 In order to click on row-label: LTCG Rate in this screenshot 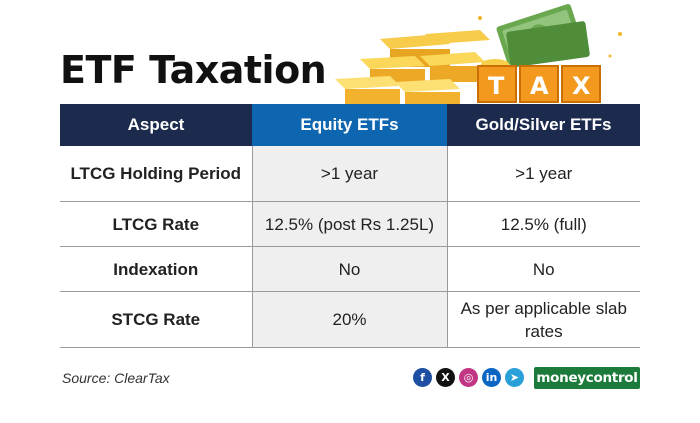, I will do `click(156, 224)`.